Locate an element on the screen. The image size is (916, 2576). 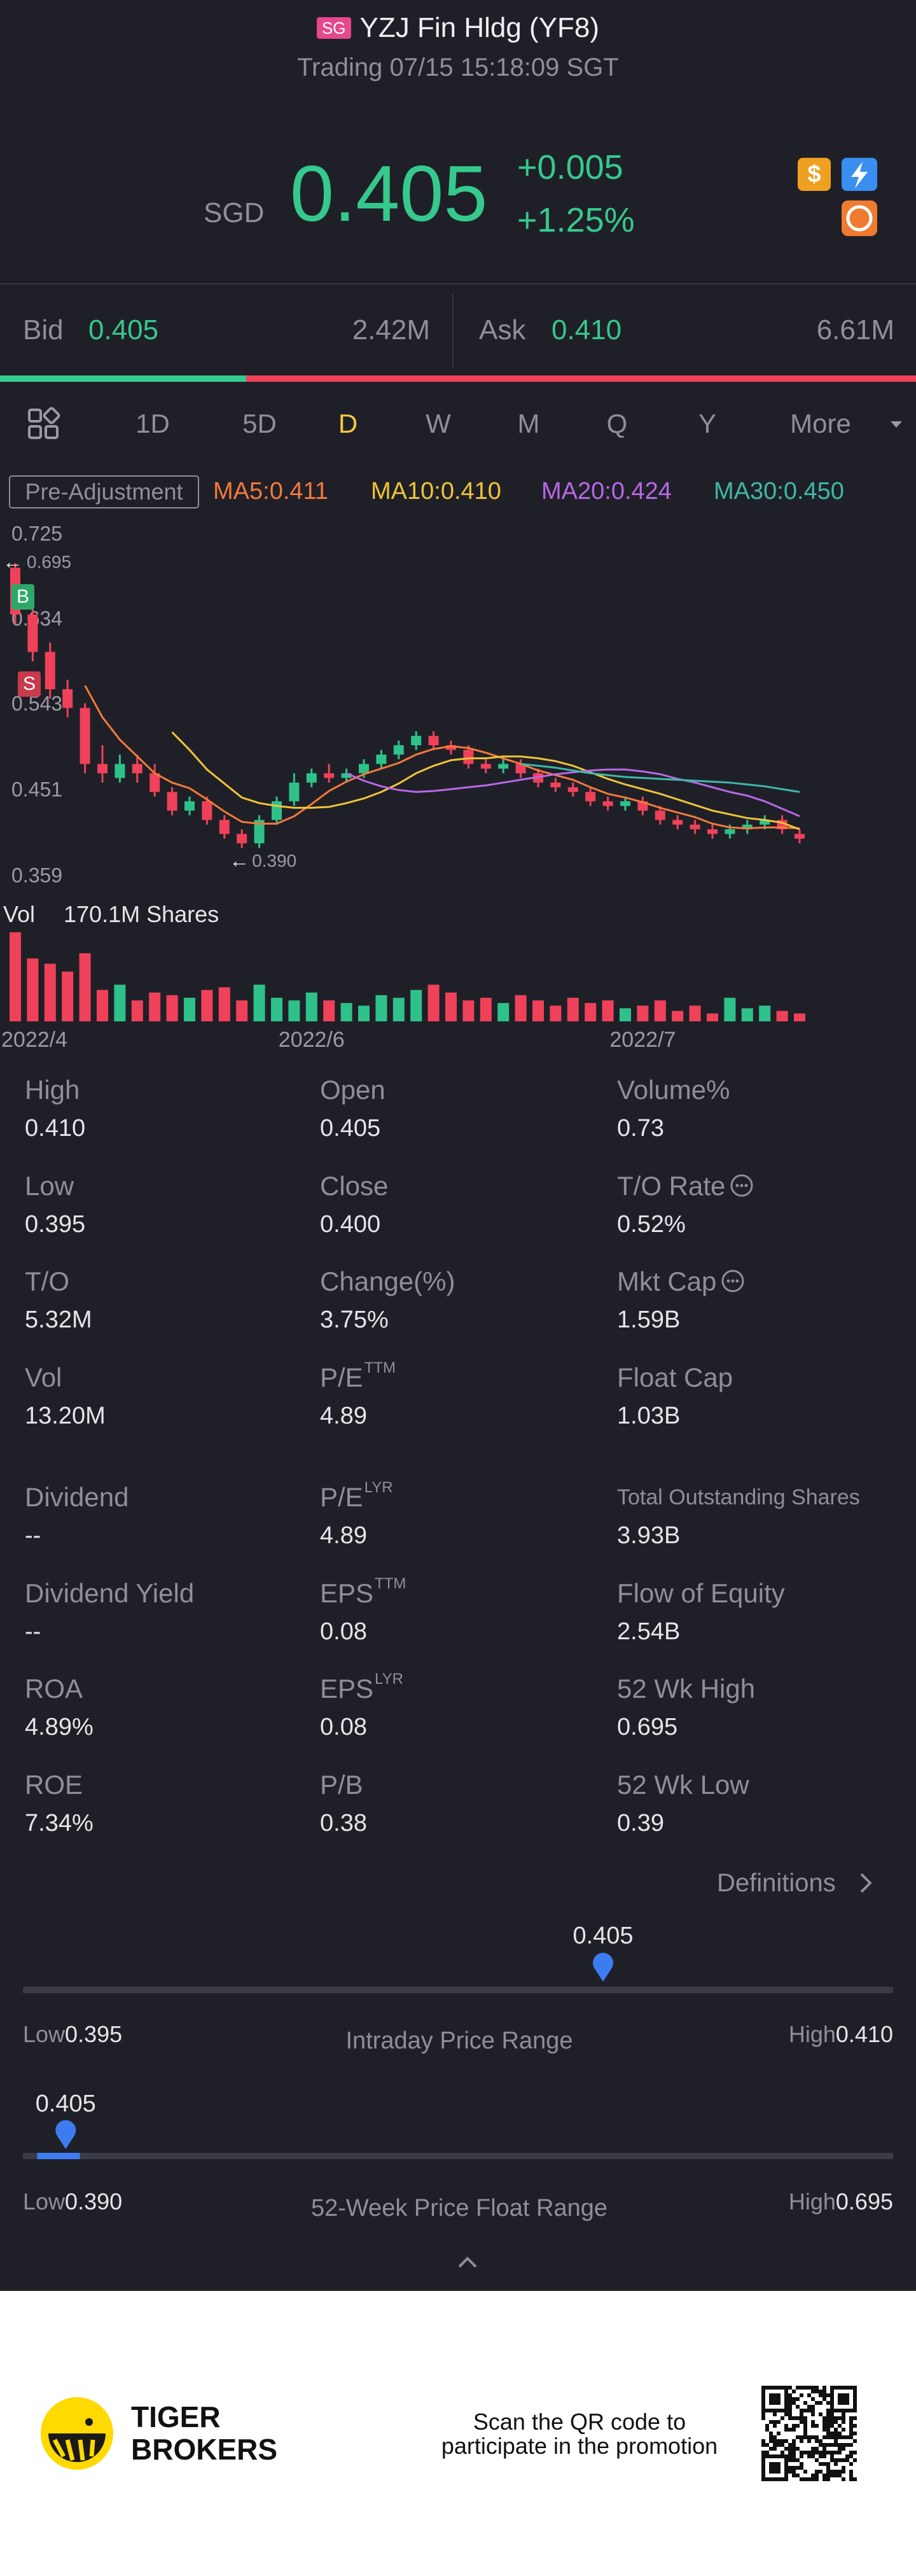
ask: 0.410 is located at coordinates (587, 330).